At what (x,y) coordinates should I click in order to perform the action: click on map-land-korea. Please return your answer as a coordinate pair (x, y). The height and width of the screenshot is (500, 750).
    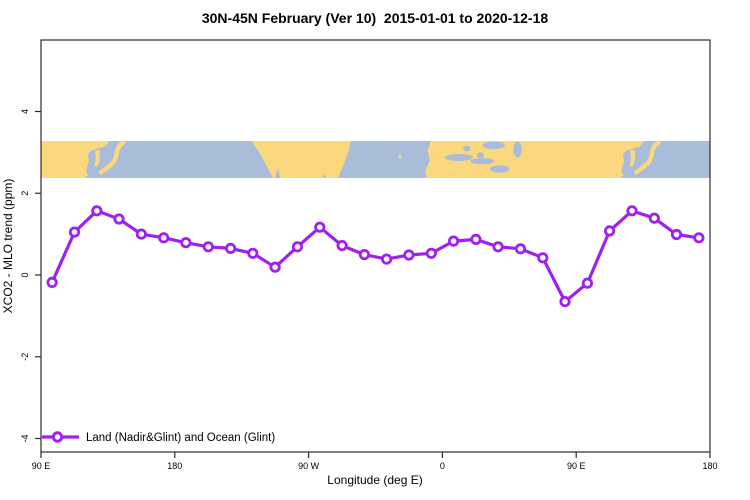
    Looking at the image, I should click on (97, 158).